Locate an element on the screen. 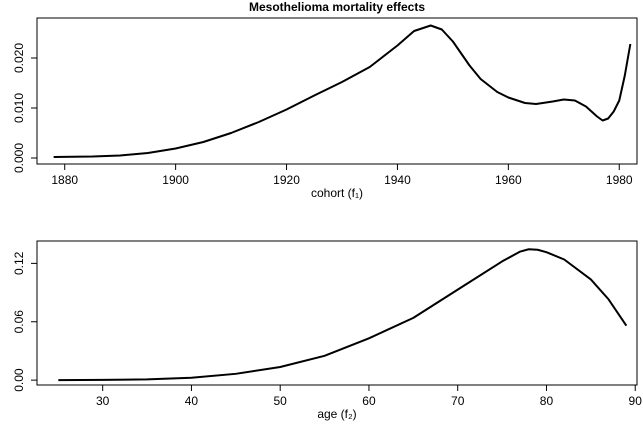 This screenshot has width=643, height=429. x-tick-label: 30 is located at coordinates (103, 401).